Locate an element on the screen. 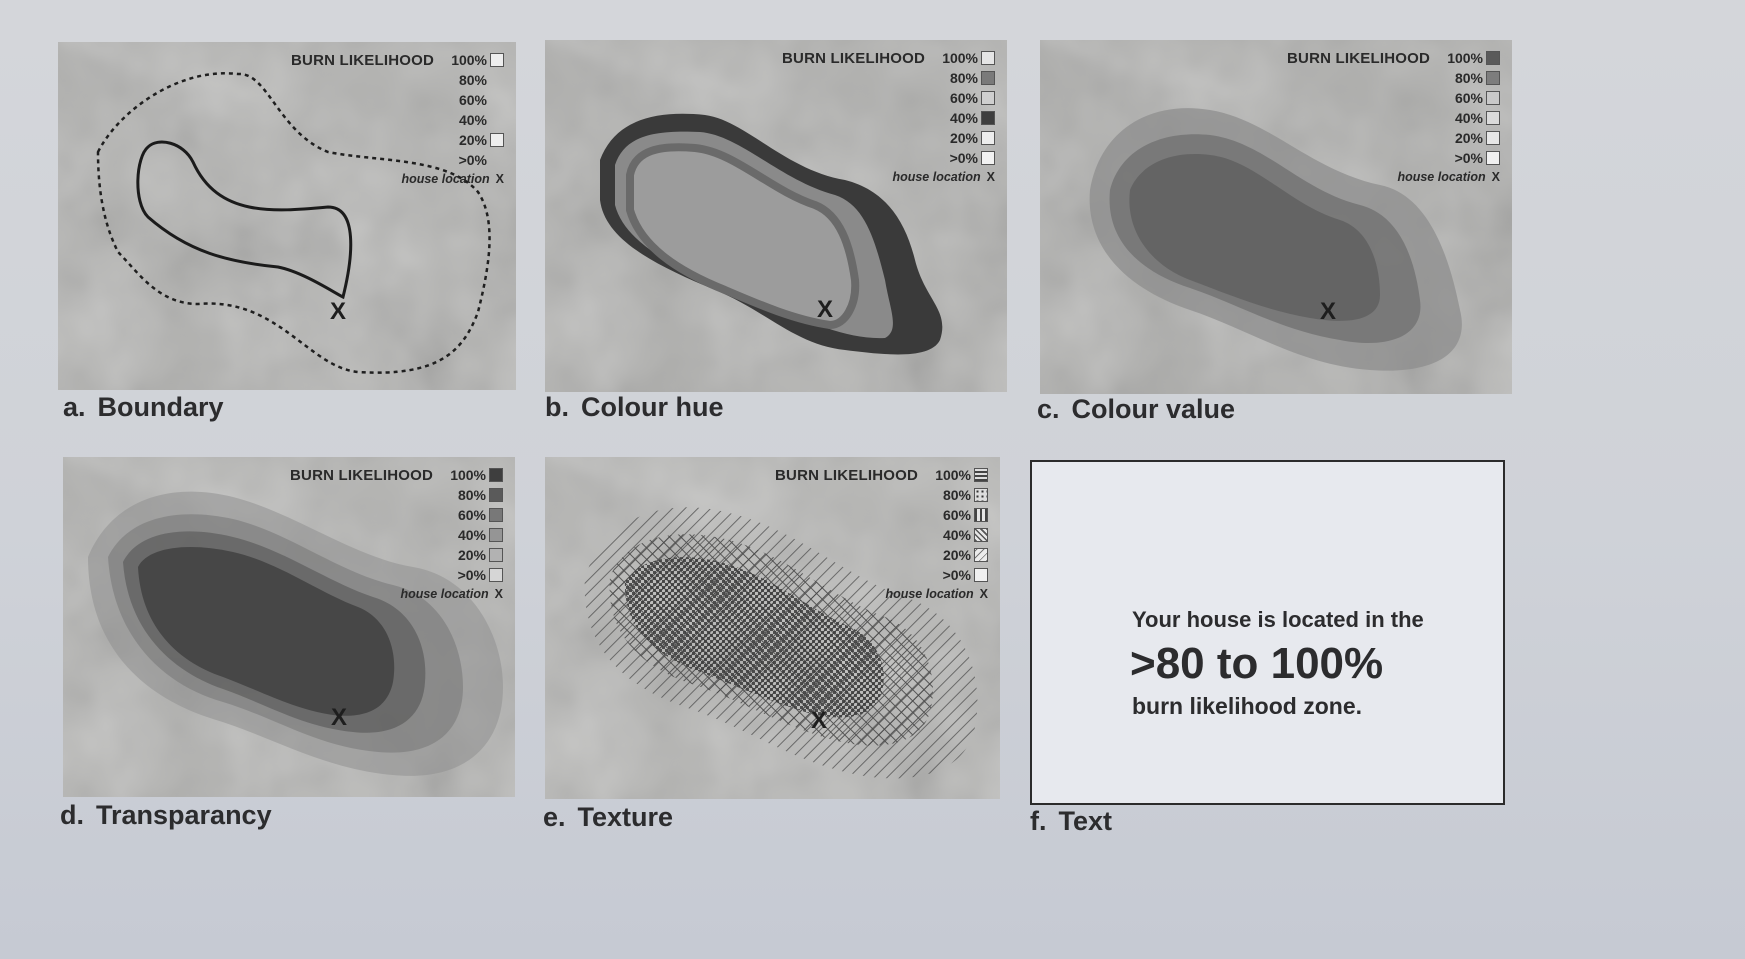 The width and height of the screenshot is (1745, 959). text-line-3: burn likelihood zone. is located at coordinates (1247, 706).